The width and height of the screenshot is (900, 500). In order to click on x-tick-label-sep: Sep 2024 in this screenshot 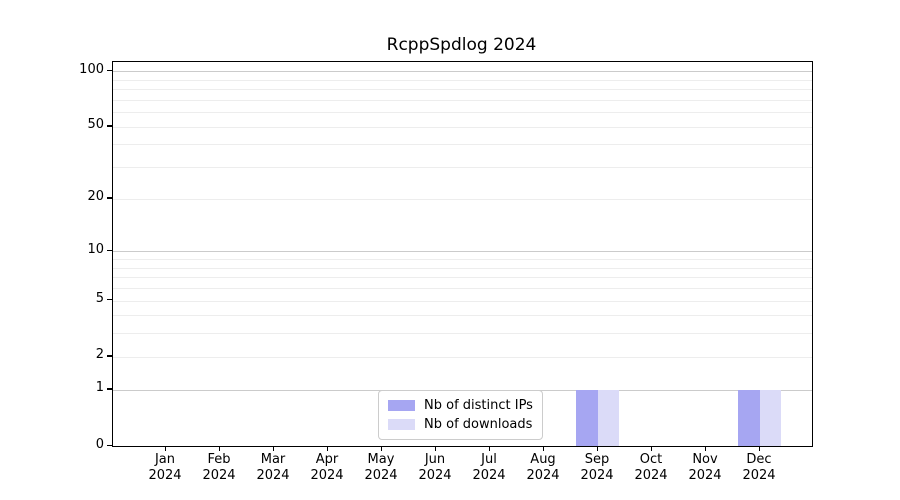, I will do `click(597, 467)`.